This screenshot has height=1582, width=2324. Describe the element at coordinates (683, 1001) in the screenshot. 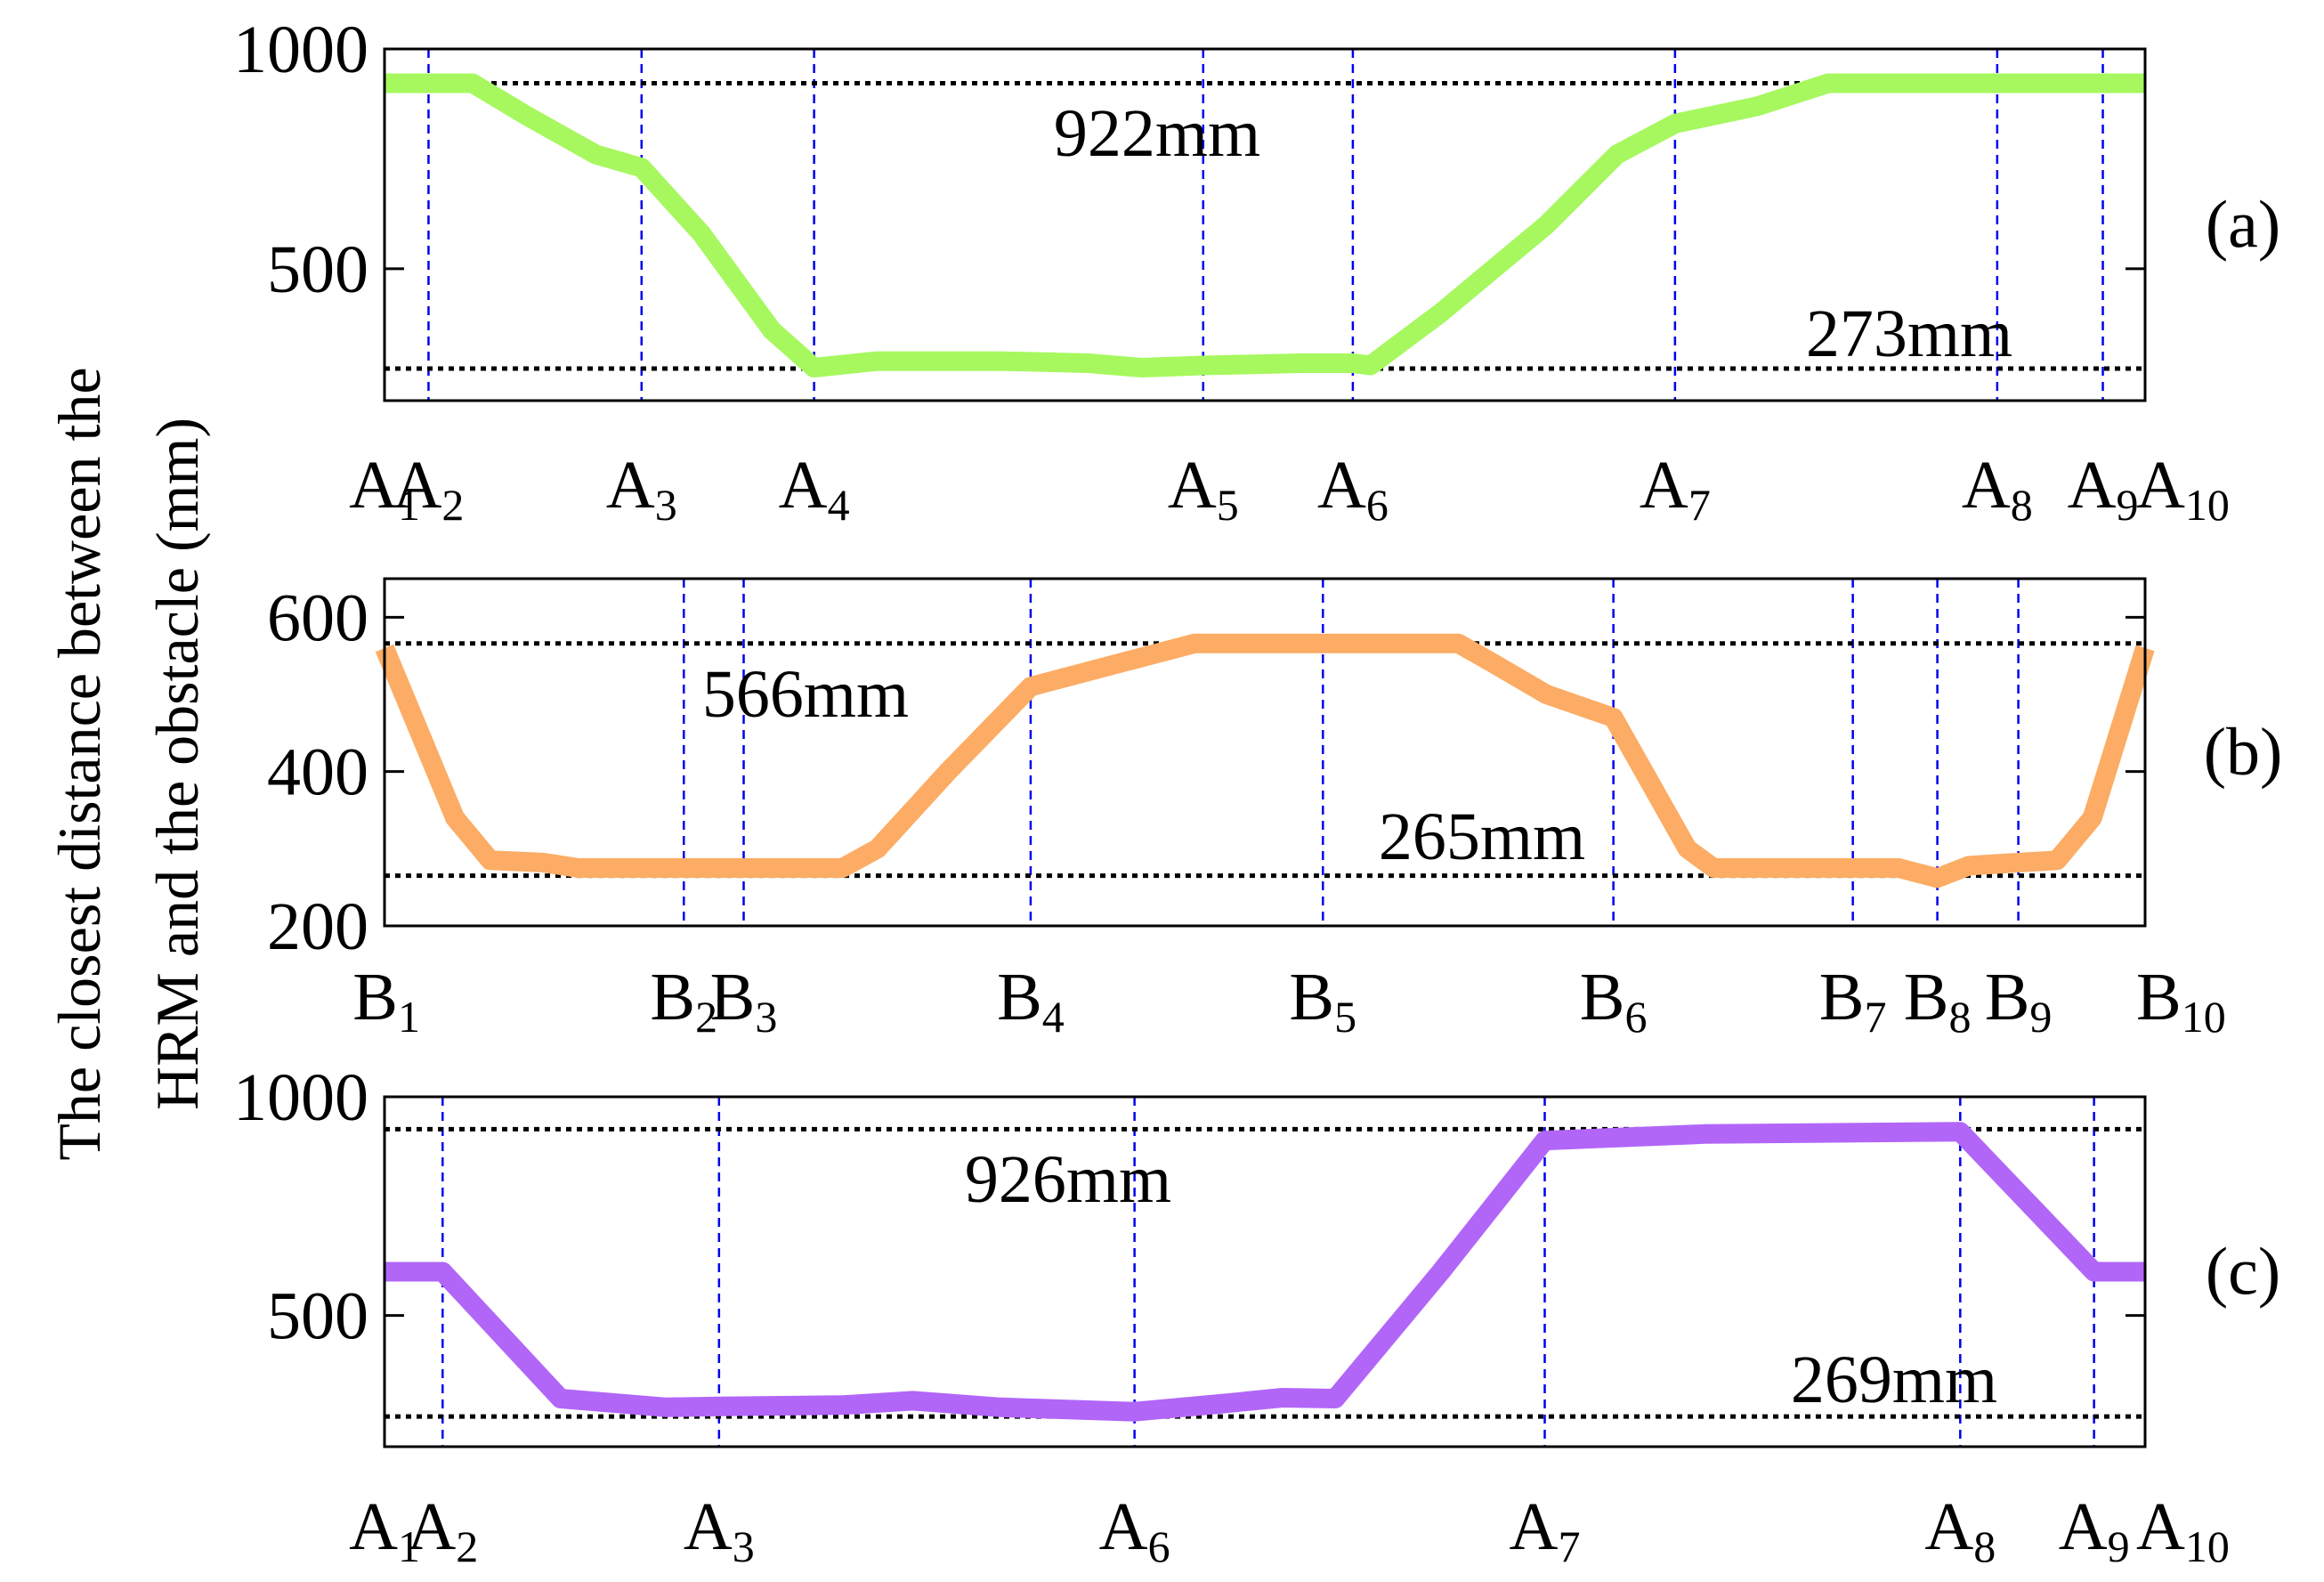

I see `marker-label-B2: B2` at that location.